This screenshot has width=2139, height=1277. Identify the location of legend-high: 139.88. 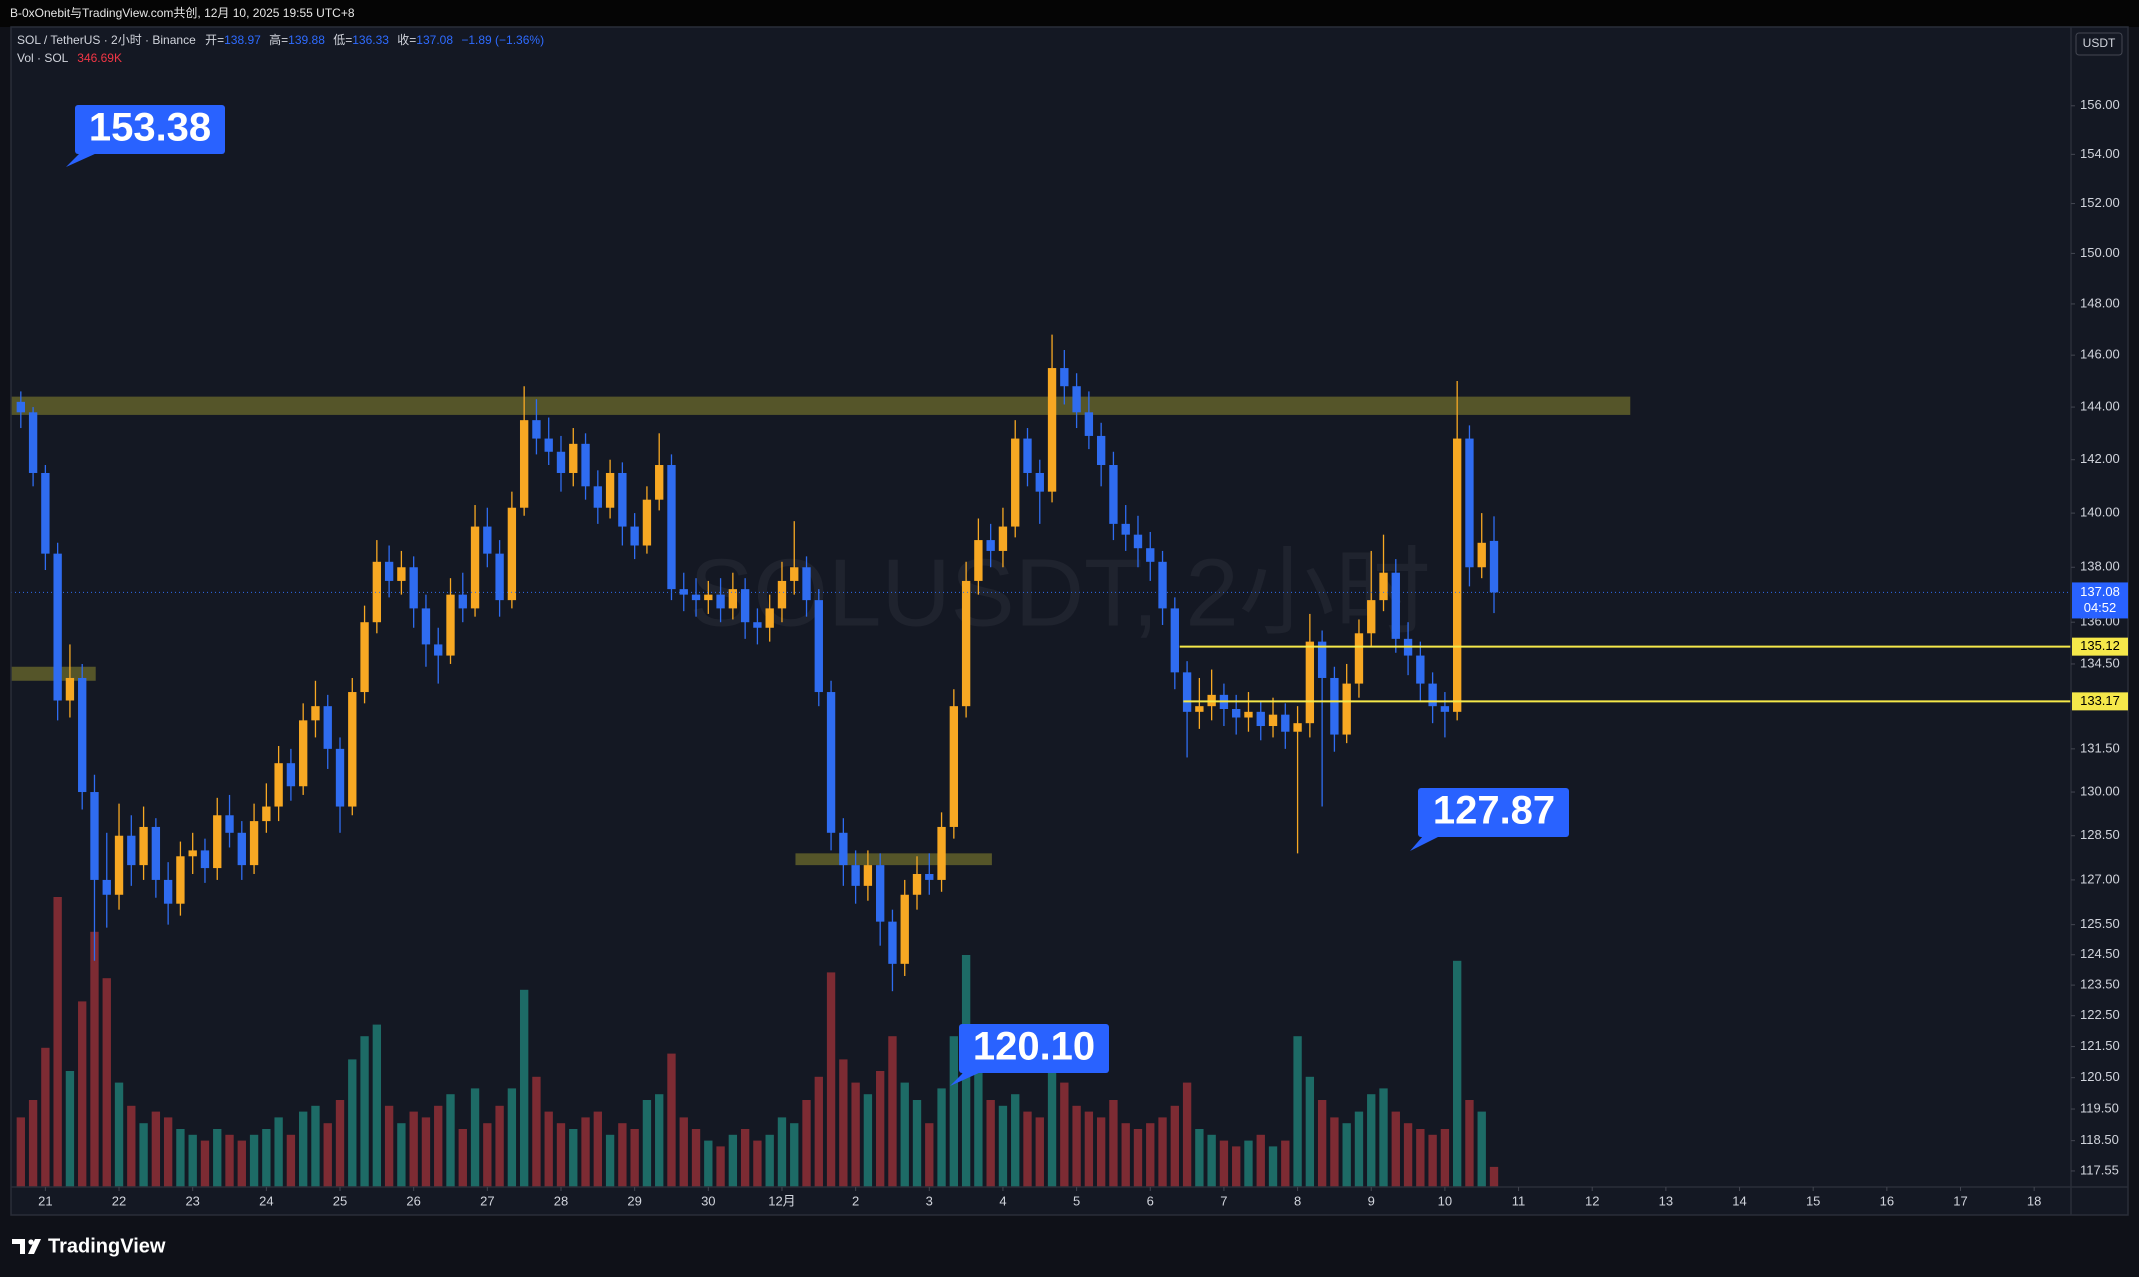
(306, 40).